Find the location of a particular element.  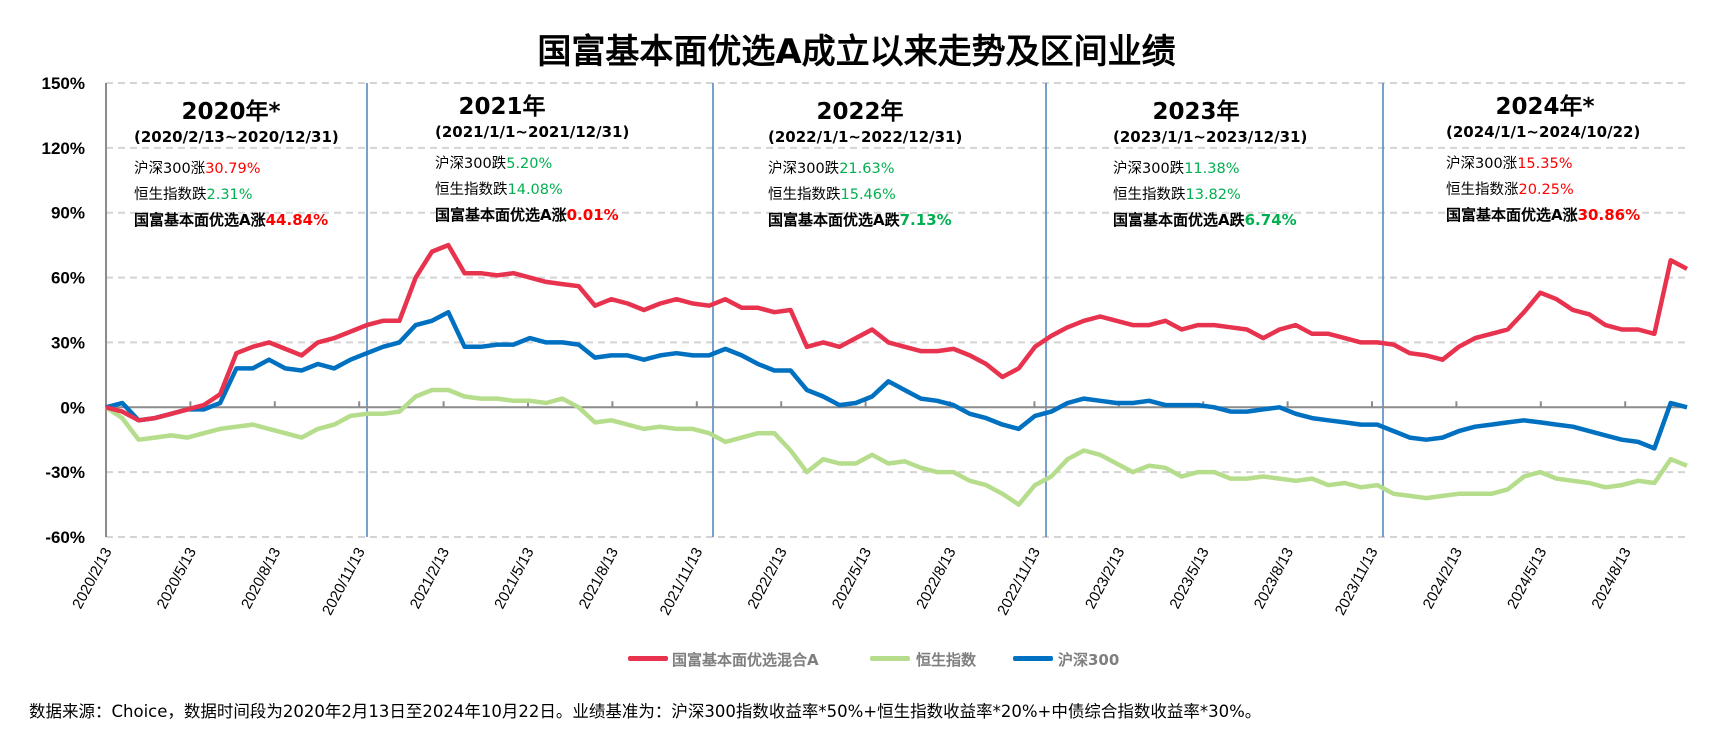

panel-stat: 恒生指数跌2.31% is located at coordinates (193, 193).